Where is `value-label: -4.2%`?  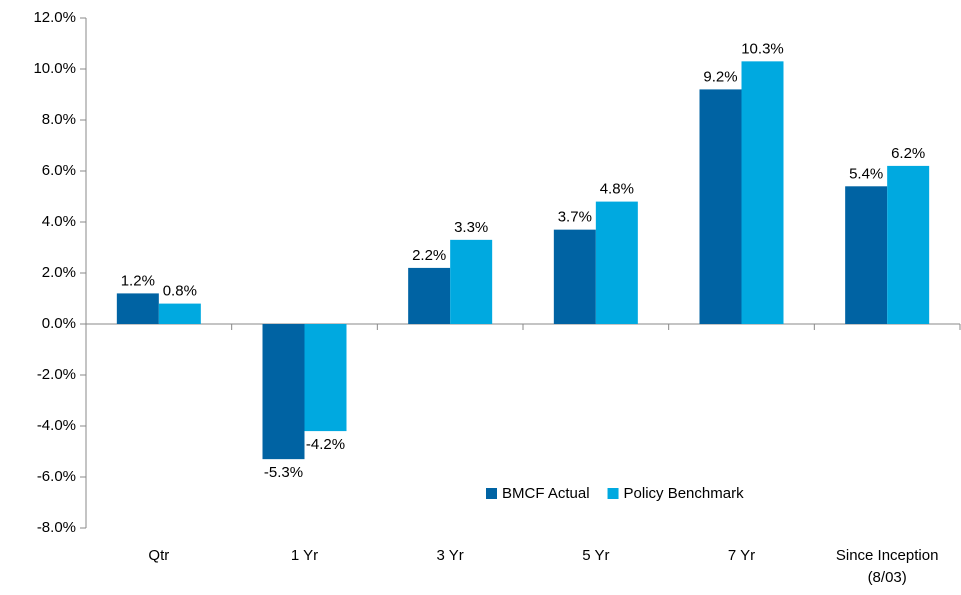 value-label: -4.2% is located at coordinates (325, 444).